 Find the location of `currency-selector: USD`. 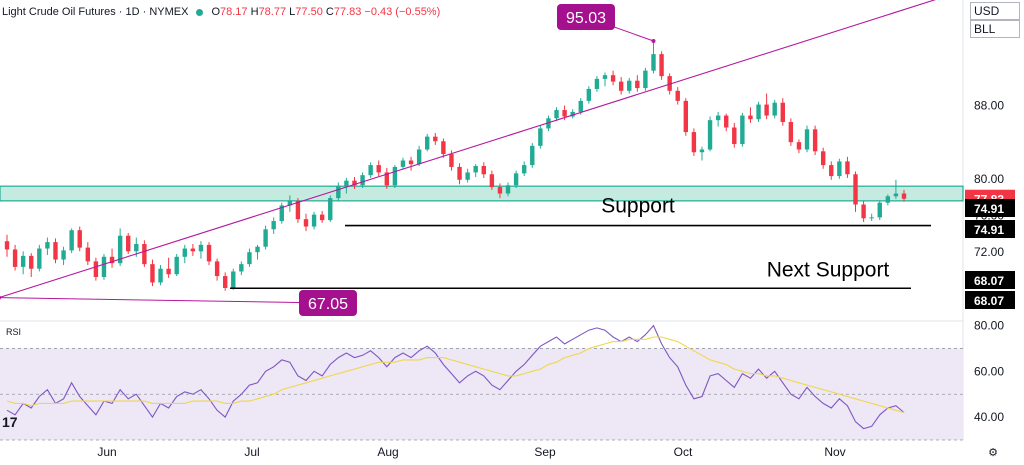

currency-selector: USD is located at coordinates (995, 11).